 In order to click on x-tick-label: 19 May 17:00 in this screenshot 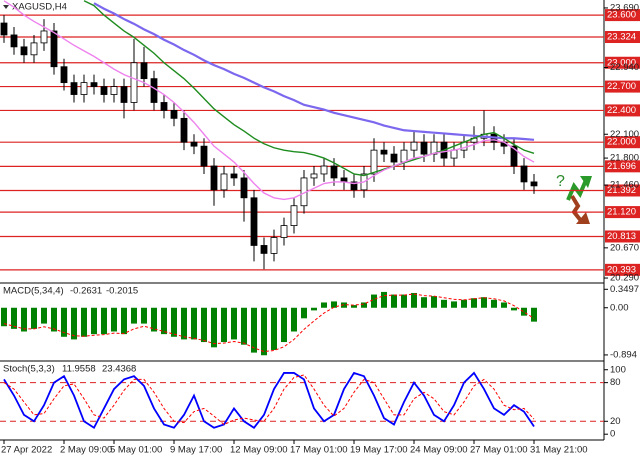, I will do `click(379, 450)`.